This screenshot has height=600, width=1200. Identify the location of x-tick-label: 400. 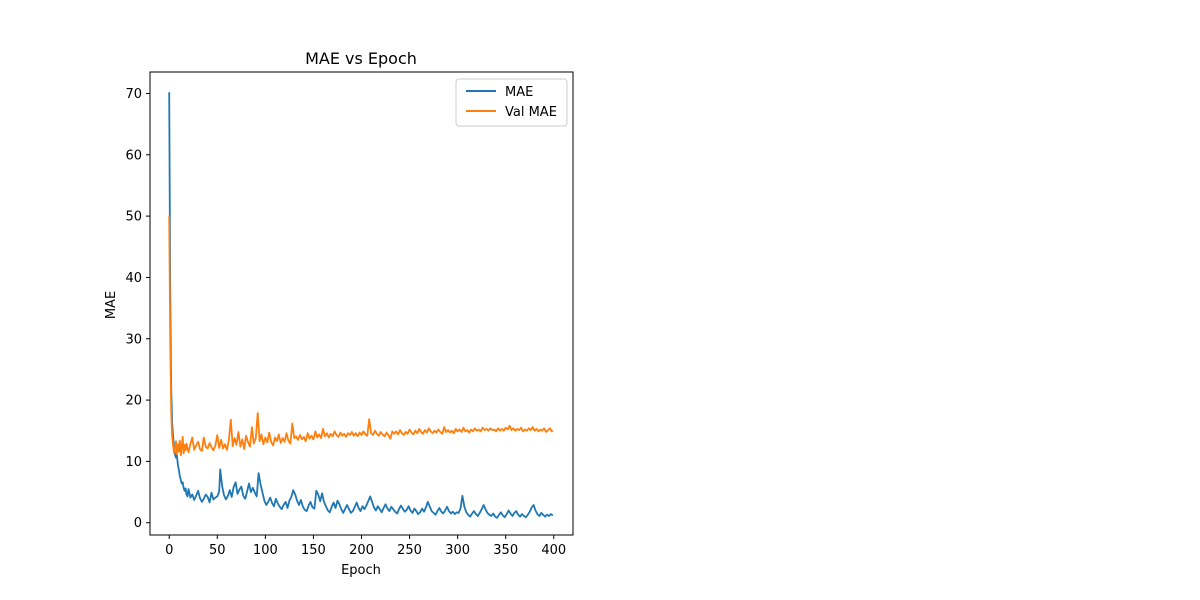
(553, 550).